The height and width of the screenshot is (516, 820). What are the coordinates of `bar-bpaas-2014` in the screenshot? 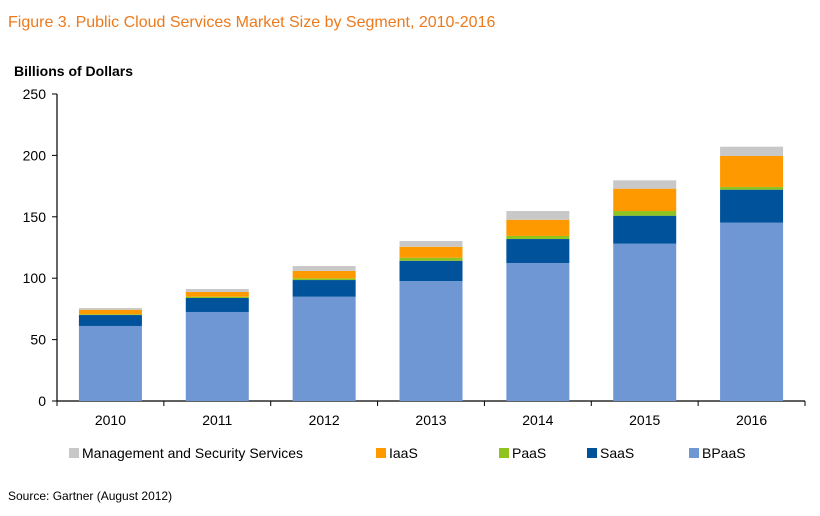 It's located at (538, 331).